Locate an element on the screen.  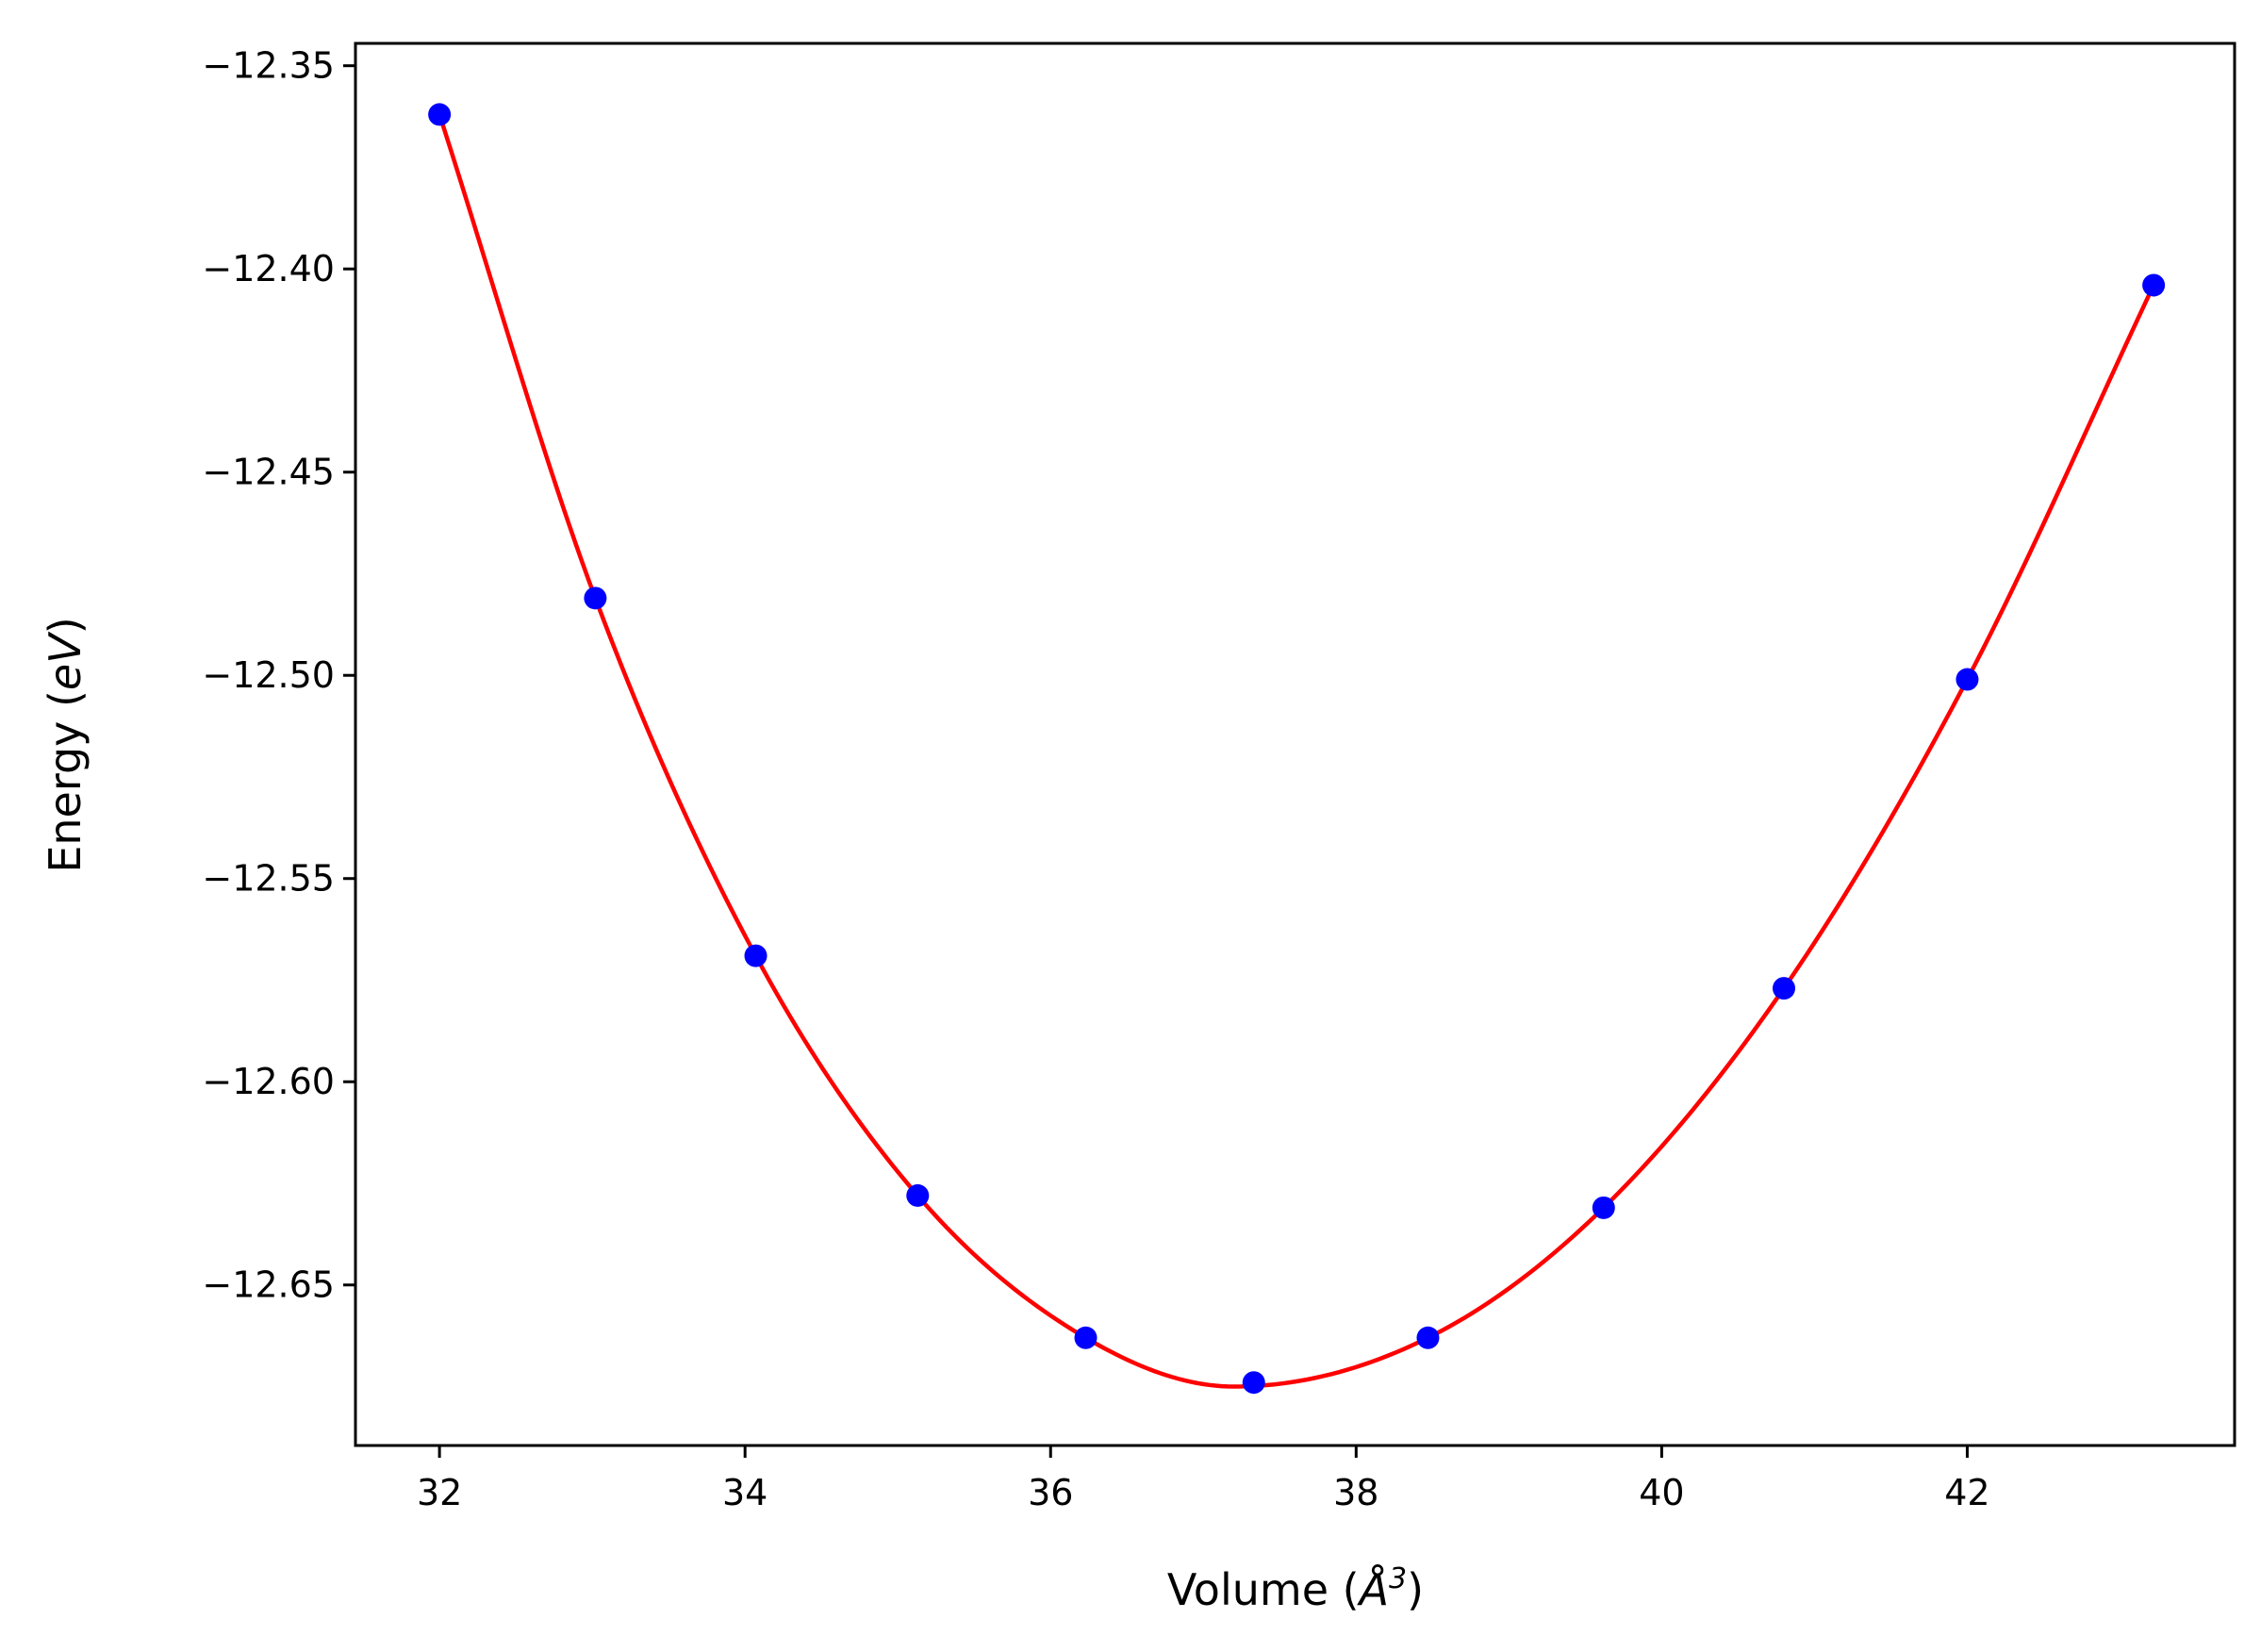
x-tick-label: 42 is located at coordinates (1966, 1492).